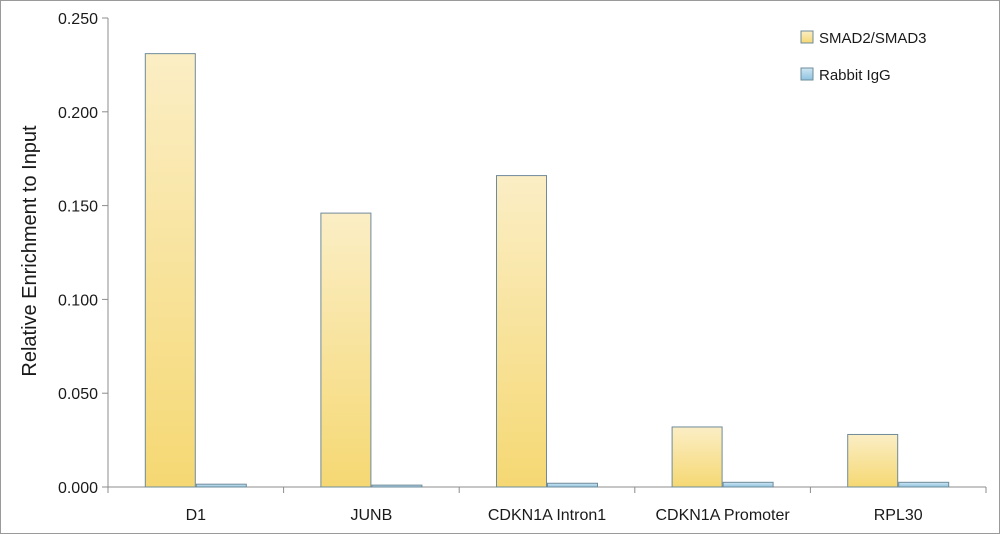 This screenshot has width=1000, height=534. Describe the element at coordinates (83, 254) in the screenshot. I see `y-ticks: 0.000 0.050 0.100 0.150 0.200 0.250` at that location.